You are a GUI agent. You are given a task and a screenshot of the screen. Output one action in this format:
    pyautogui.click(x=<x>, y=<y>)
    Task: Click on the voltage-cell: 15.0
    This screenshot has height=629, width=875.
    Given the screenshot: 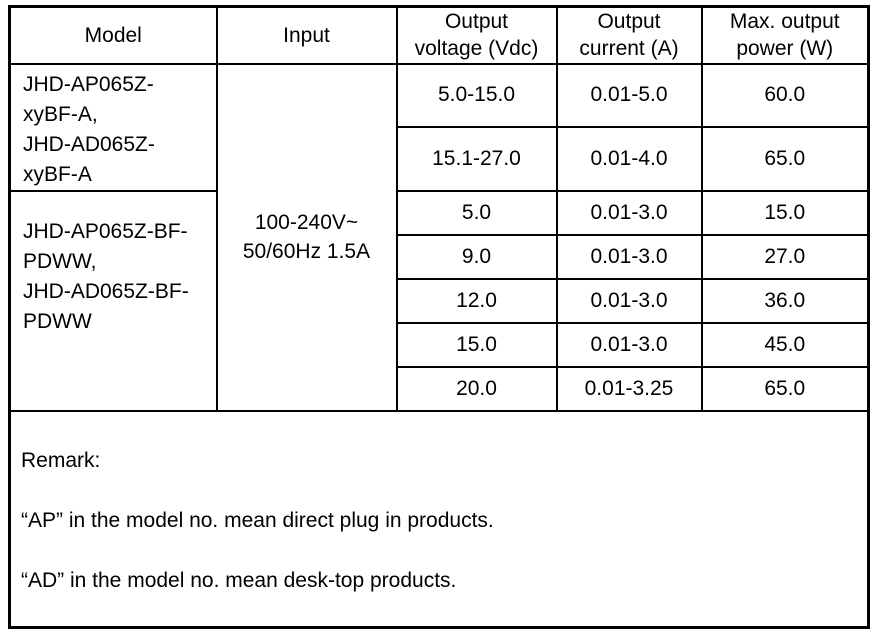 What is the action you would take?
    pyautogui.click(x=476, y=344)
    